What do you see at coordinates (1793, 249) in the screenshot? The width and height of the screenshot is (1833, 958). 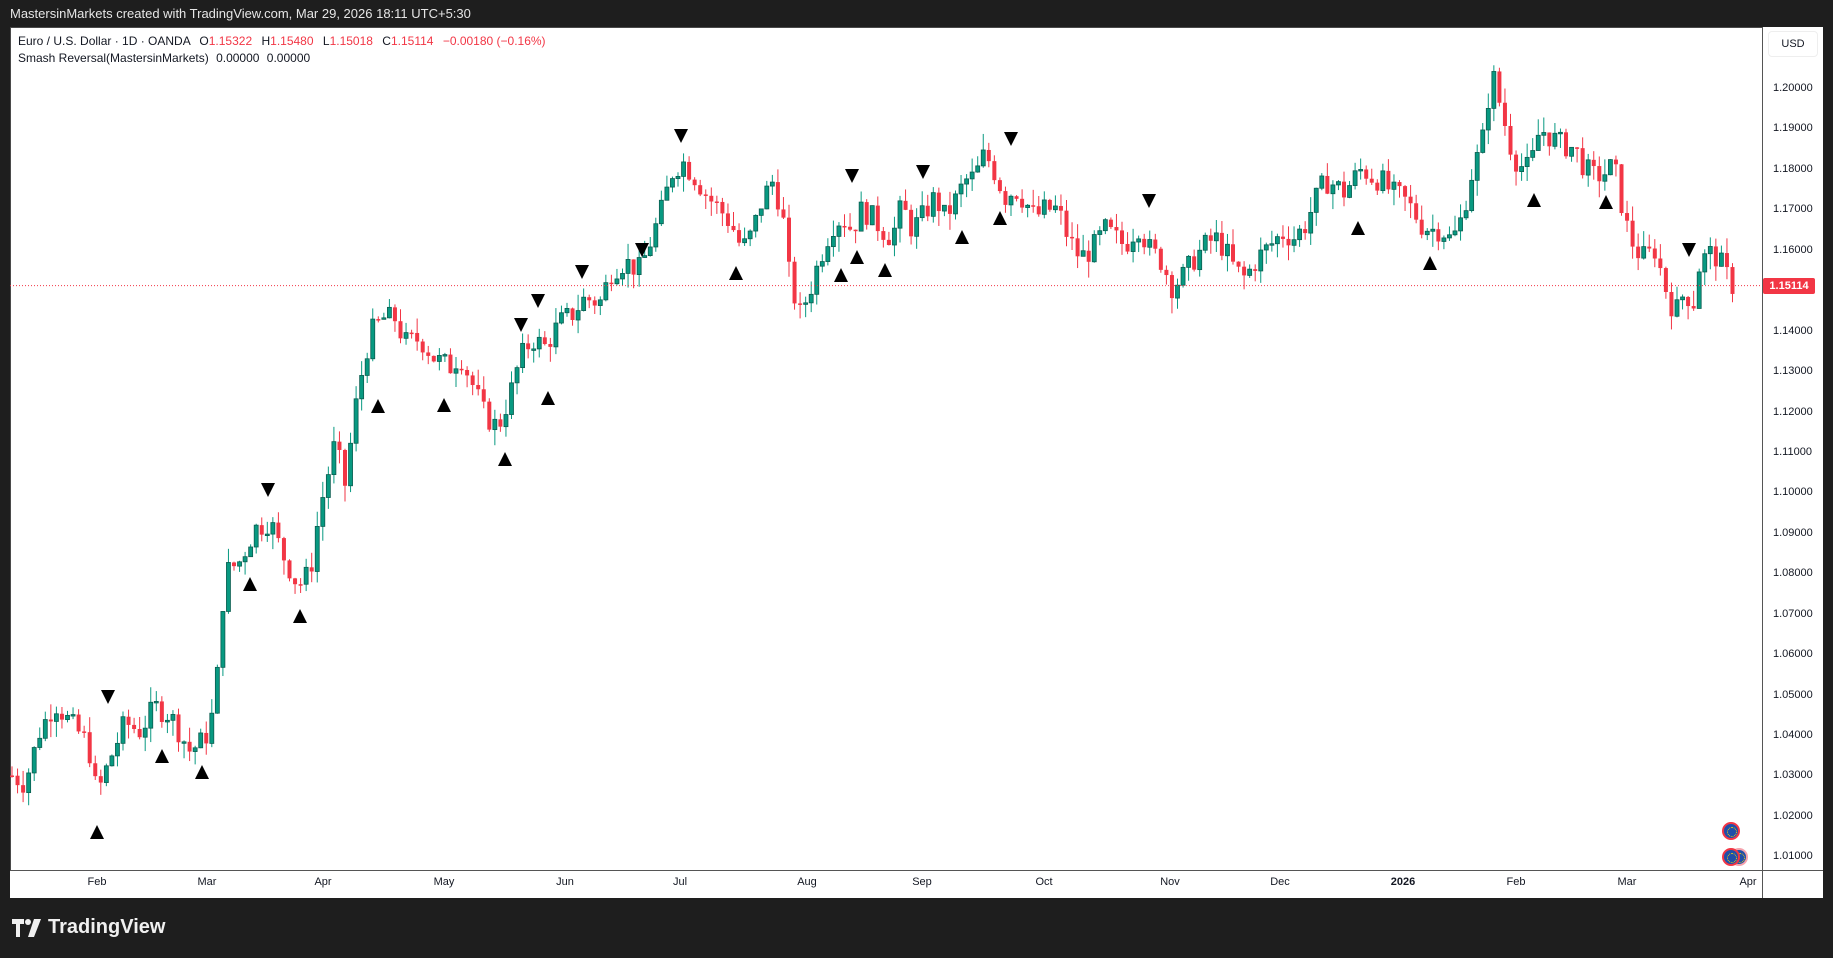 I see `price-tick-label: 1.16000` at bounding box center [1793, 249].